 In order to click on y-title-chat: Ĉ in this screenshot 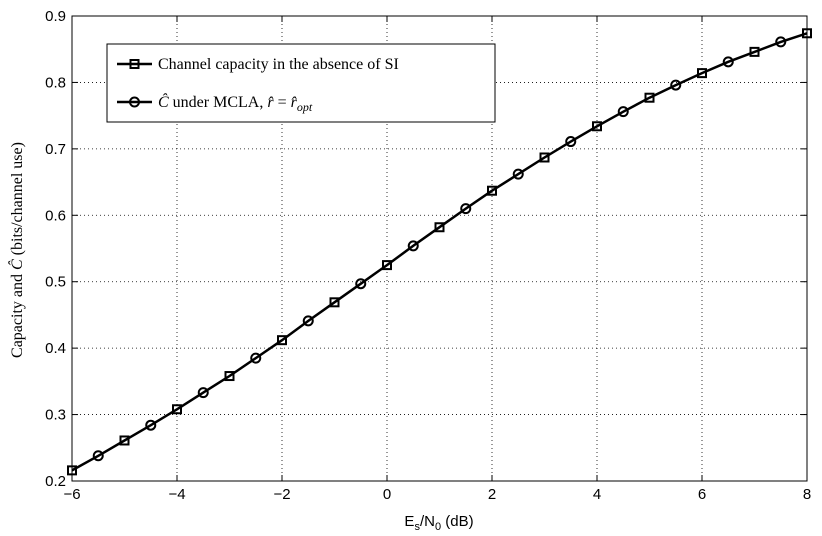, I will do `click(16, 264)`.